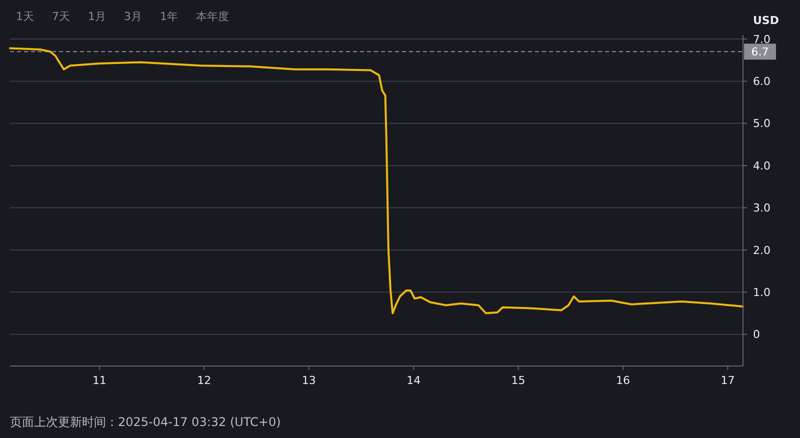  Describe the element at coordinates (760, 52) in the screenshot. I see `ref-line-label: 6.7` at that location.